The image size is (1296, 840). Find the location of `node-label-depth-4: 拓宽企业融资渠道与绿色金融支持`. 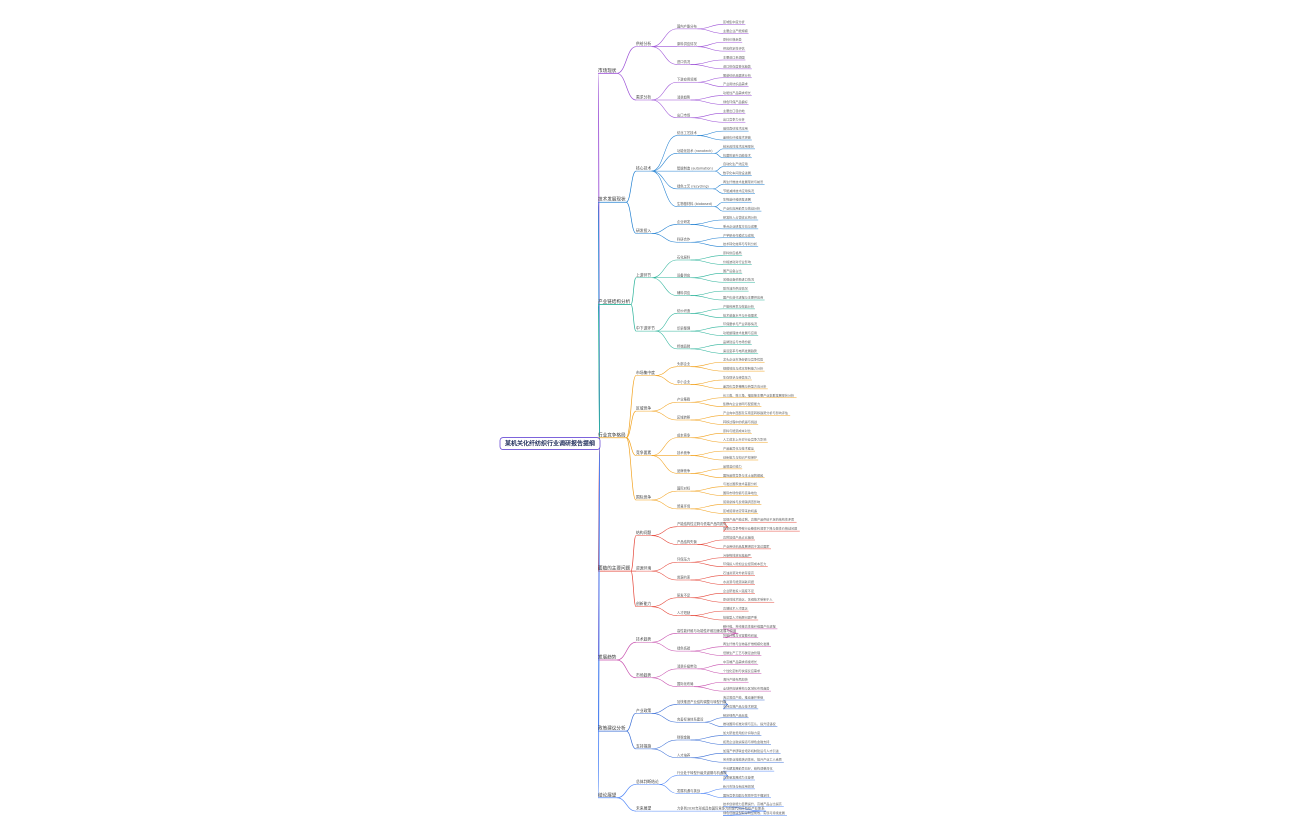

node-label-depth-4: 拓宽企业融资渠道与绿色金融支持 is located at coordinates (746, 741).